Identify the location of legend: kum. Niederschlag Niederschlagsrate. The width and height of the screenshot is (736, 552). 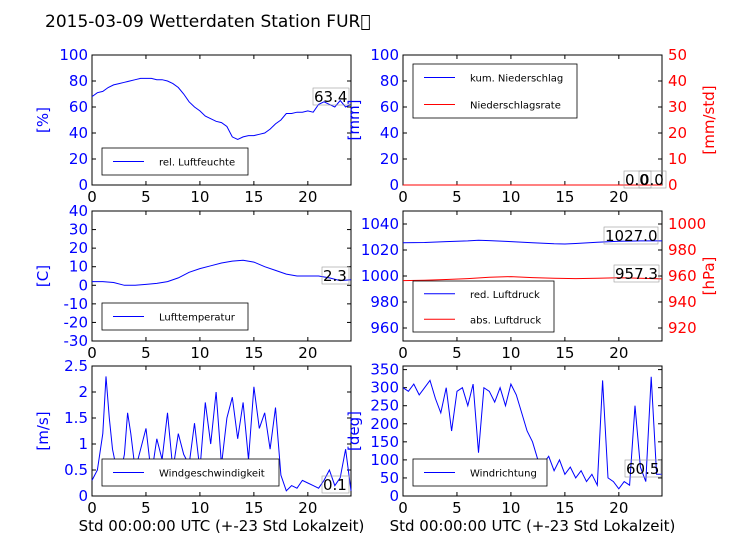
(495, 91).